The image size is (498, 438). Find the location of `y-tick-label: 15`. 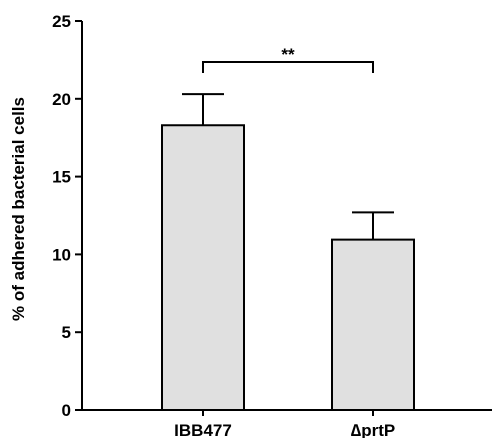

y-tick-label: 15 is located at coordinates (61, 177).